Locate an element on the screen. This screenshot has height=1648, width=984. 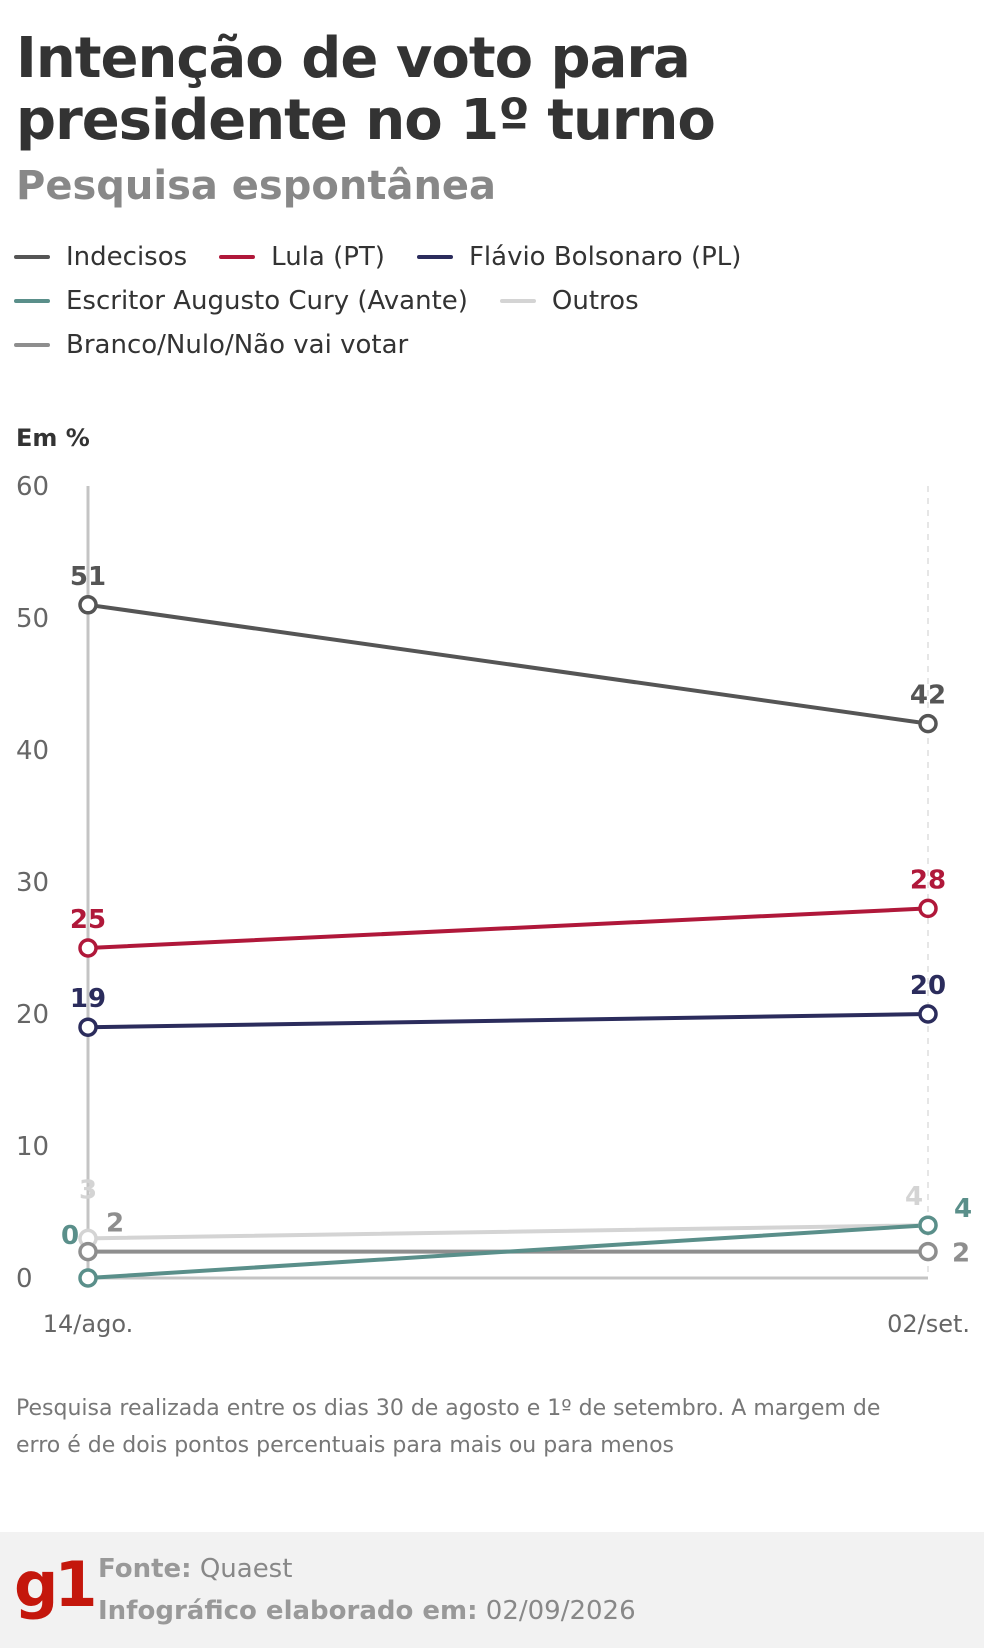
data-label: 42 is located at coordinates (928, 696).